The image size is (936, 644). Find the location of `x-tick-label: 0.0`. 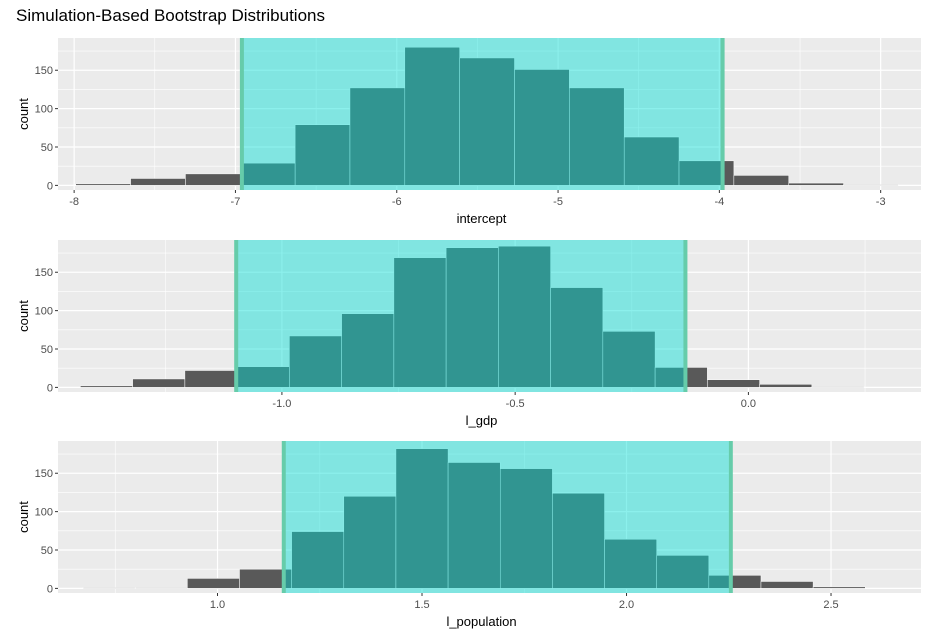

x-tick-label: 0.0 is located at coordinates (748, 404).